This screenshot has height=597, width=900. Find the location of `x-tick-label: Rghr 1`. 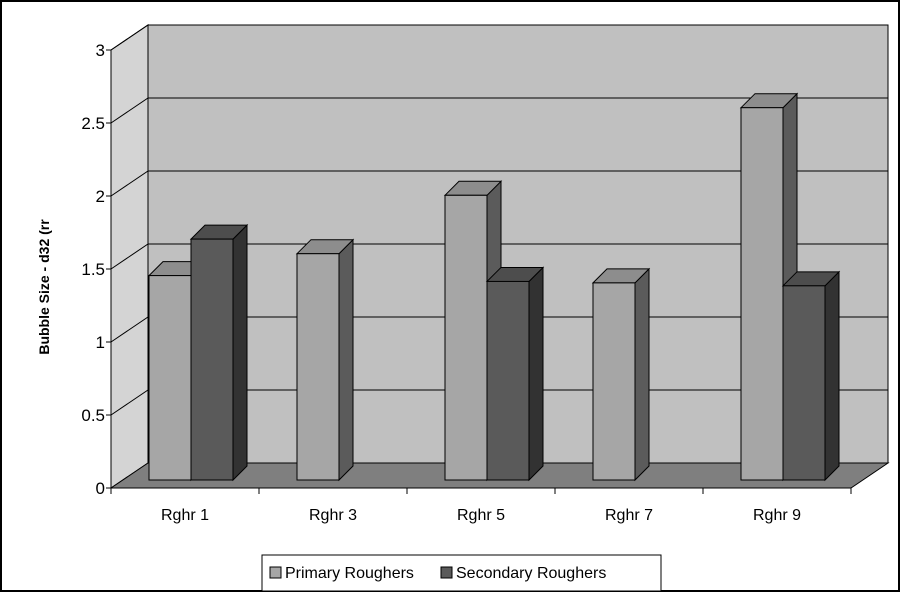

x-tick-label: Rghr 1 is located at coordinates (185, 515).